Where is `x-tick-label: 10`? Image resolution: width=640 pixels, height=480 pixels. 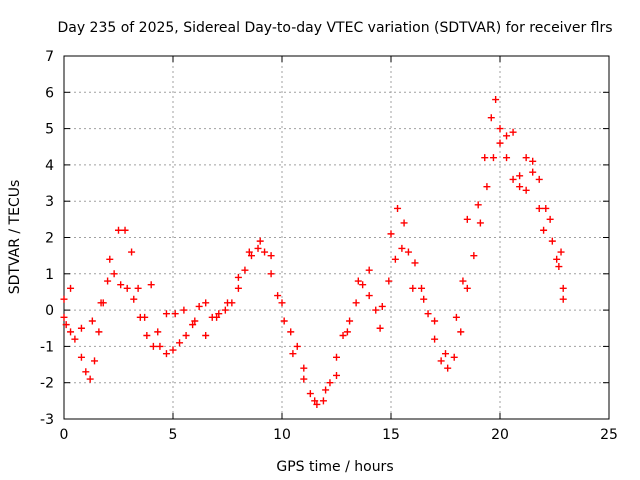
x-tick-label: 10 is located at coordinates (282, 435).